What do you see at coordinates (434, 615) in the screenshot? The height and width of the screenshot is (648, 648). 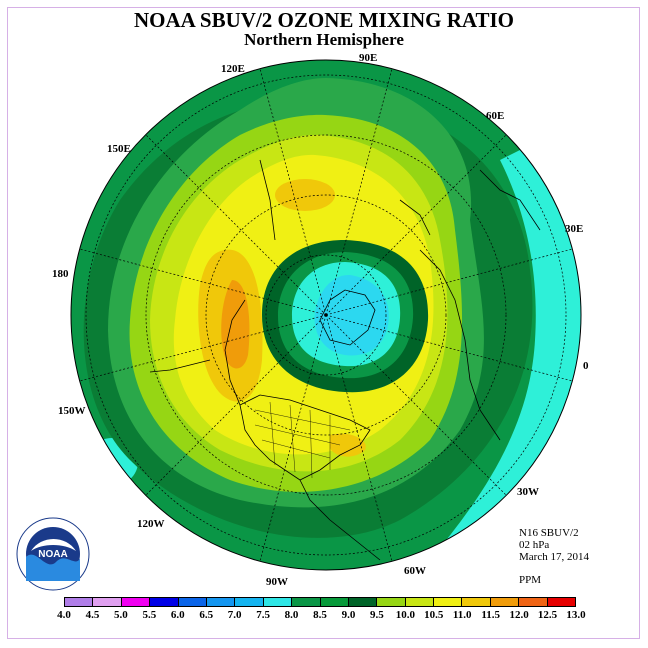 I see `legend-tick-label: 10.5` at bounding box center [434, 615].